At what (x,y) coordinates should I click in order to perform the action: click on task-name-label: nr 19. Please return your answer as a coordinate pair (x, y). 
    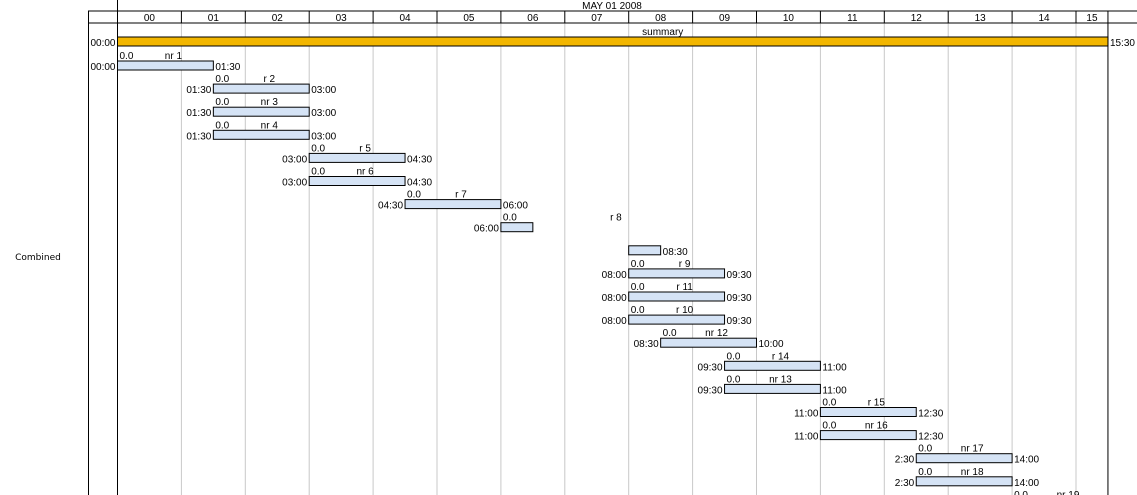
    Looking at the image, I should click on (1068, 492).